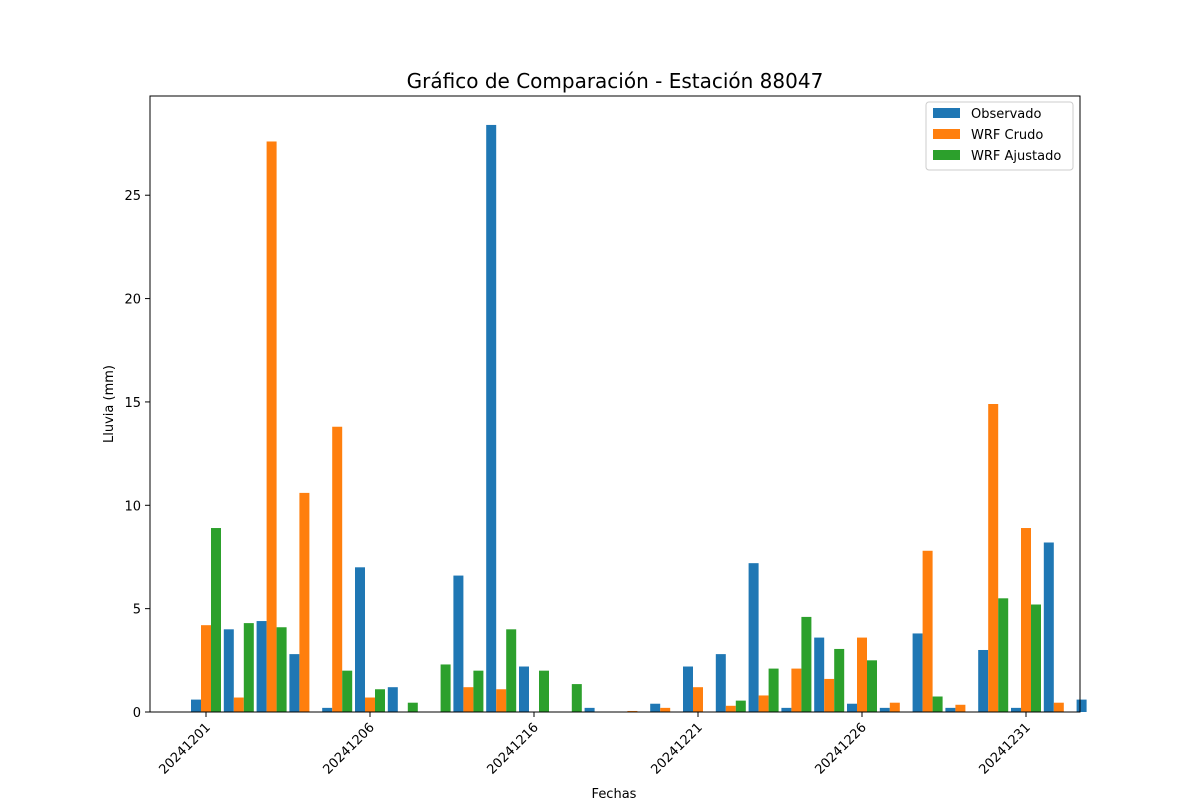 The image size is (1200, 800). What do you see at coordinates (137, 455) in the screenshot?
I see `y-axis: 0 5 10 15 20 25` at bounding box center [137, 455].